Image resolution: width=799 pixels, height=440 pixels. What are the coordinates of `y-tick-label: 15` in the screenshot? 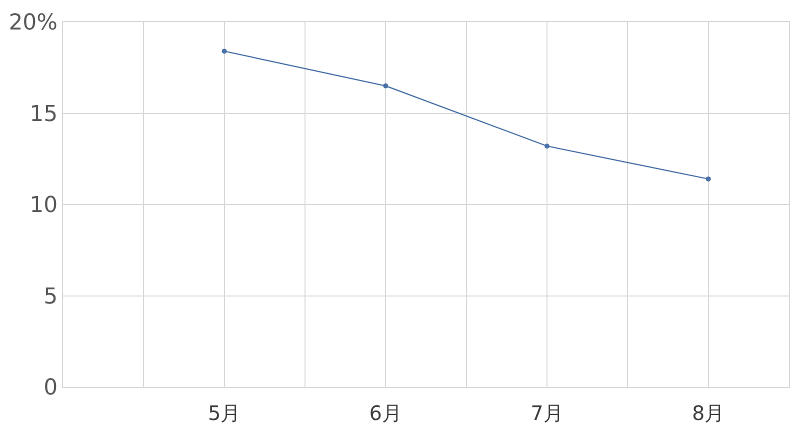 It's located at (44, 114).